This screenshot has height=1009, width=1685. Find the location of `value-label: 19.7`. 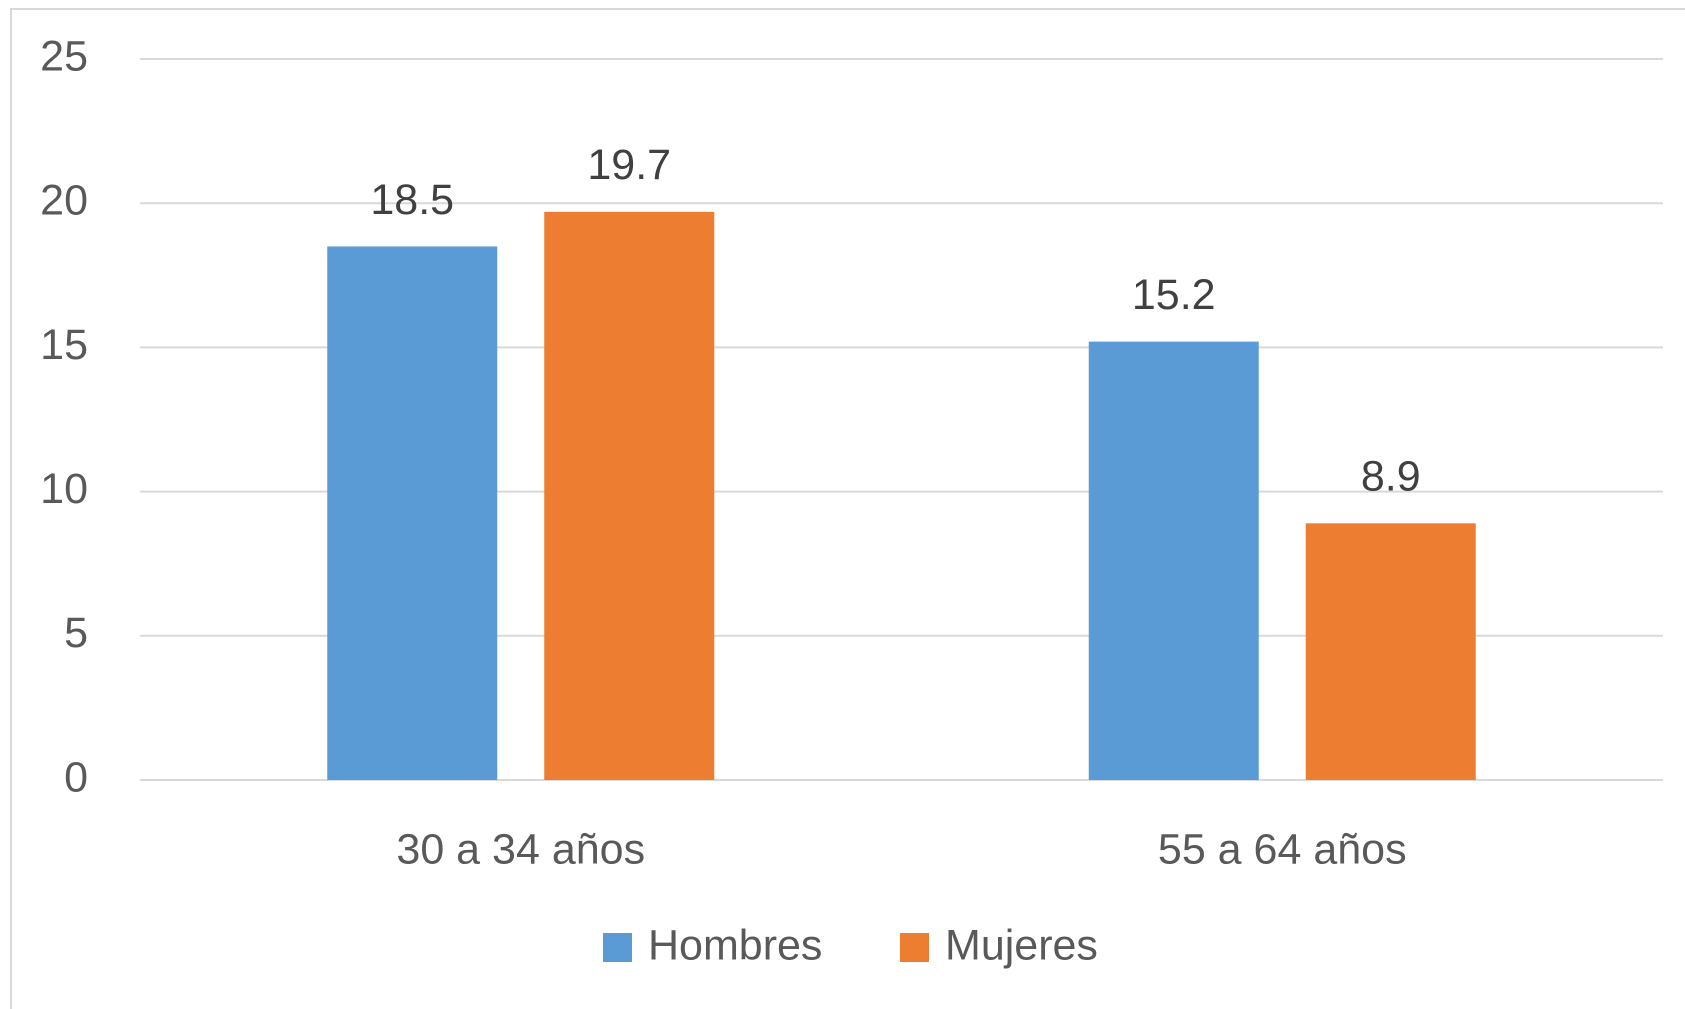

value-label: 19.7 is located at coordinates (629, 165).